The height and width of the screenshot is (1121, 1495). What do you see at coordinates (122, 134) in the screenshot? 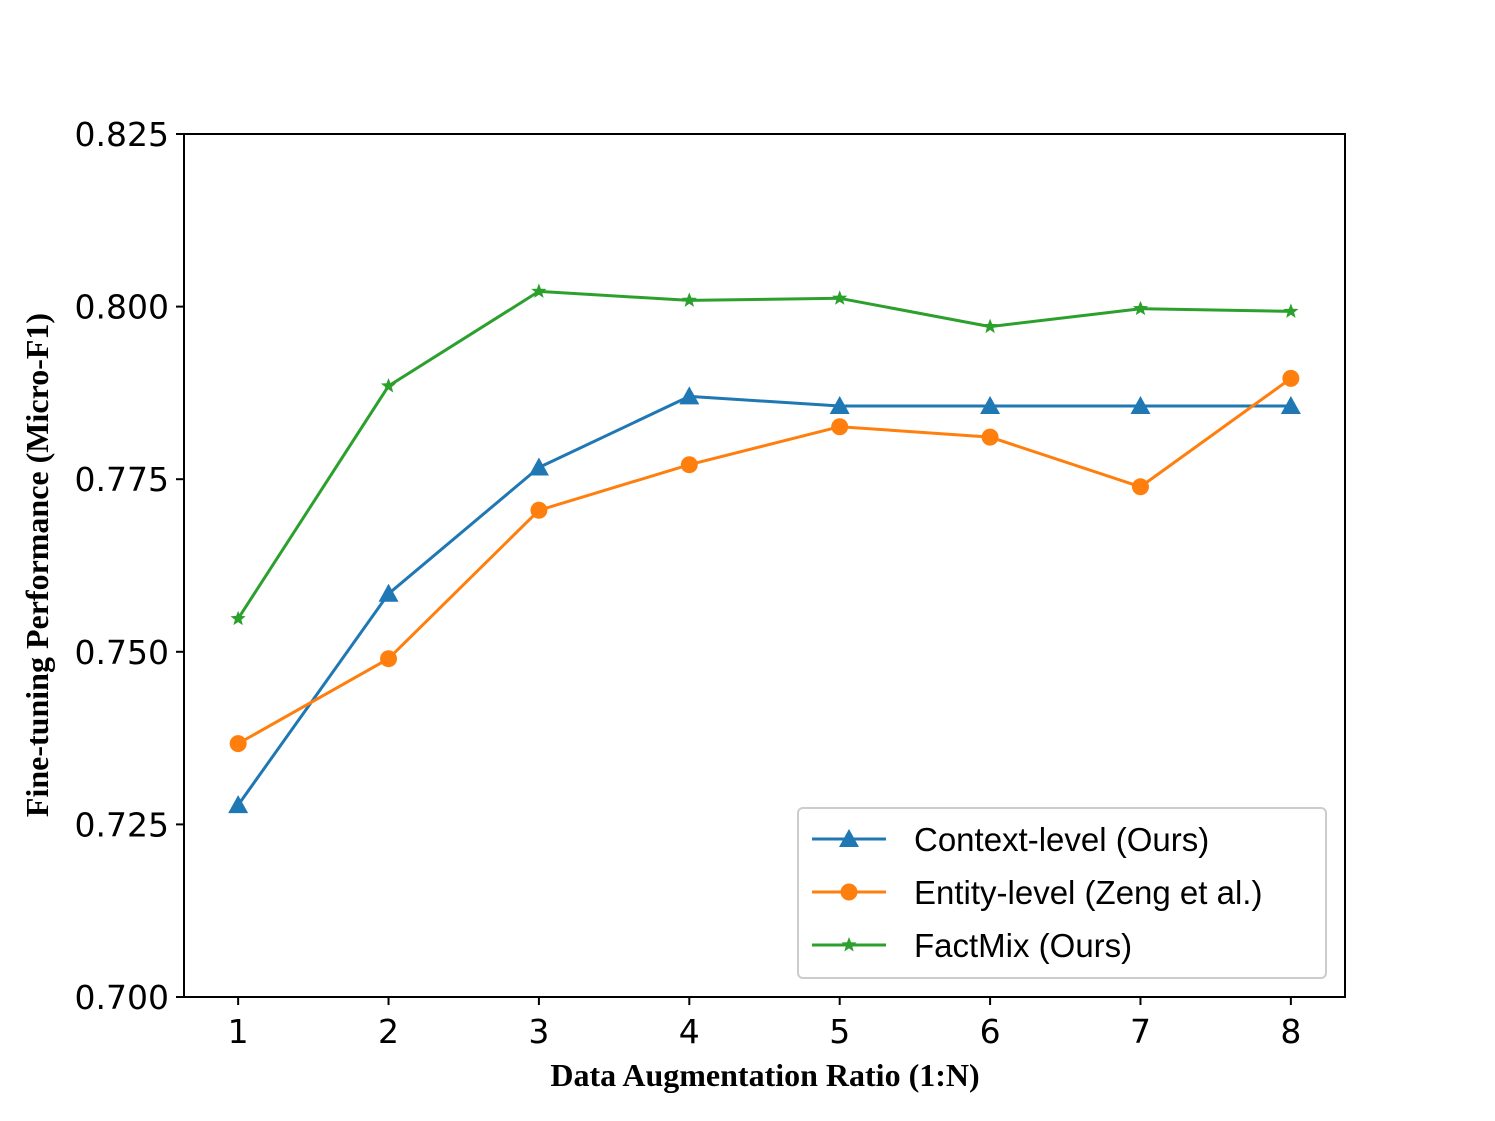
I see `y-tick-label: 0.825` at bounding box center [122, 134].